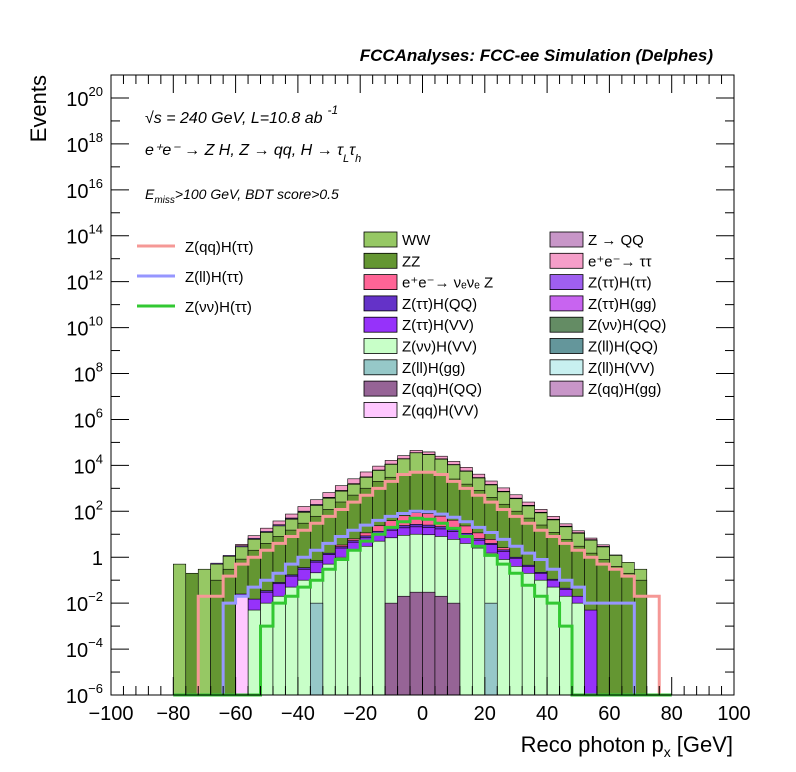 This screenshot has width=796, height=772. Describe the element at coordinates (566, 282) in the screenshot. I see `legend-swatch-z-h-` at that location.